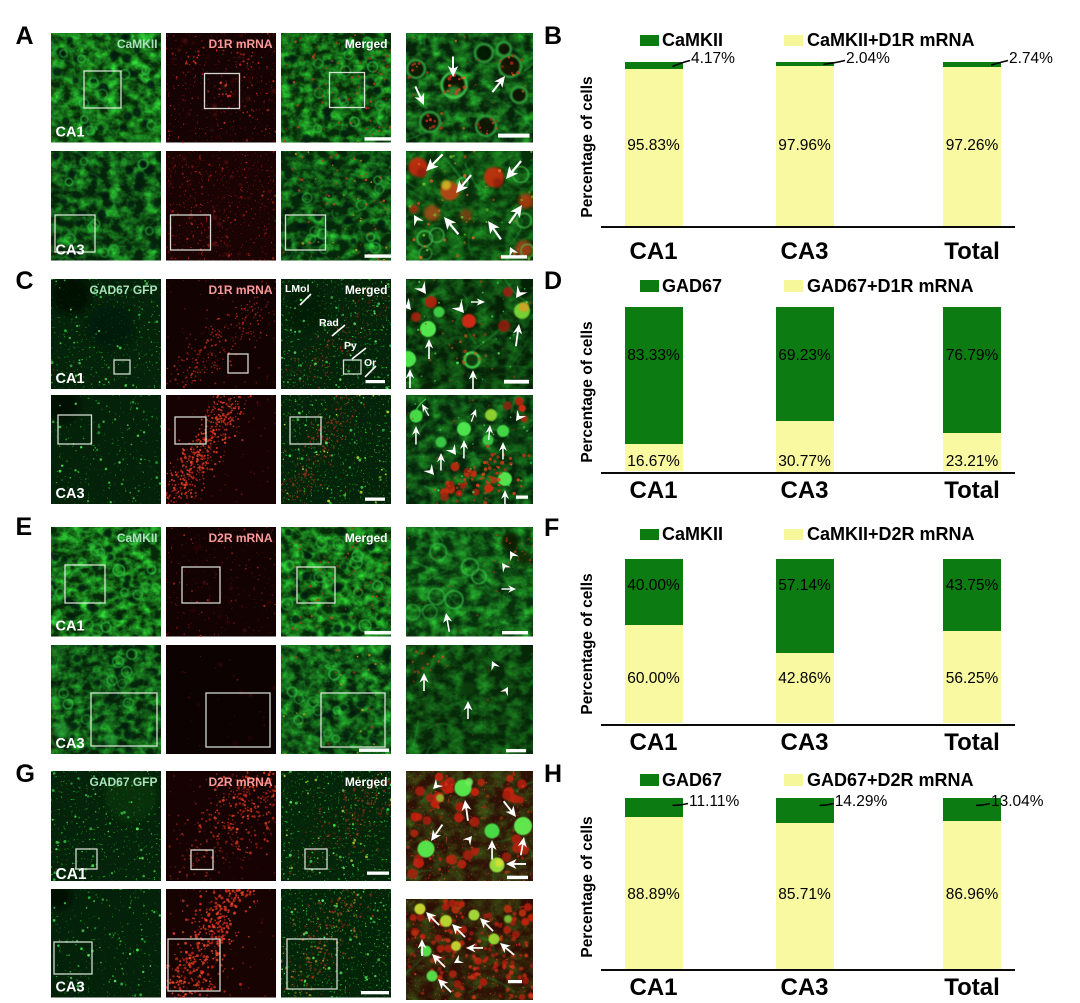 This screenshot has width=1080, height=1003. What do you see at coordinates (329, 323) in the screenshot?
I see `svg-text: Rad` at bounding box center [329, 323].